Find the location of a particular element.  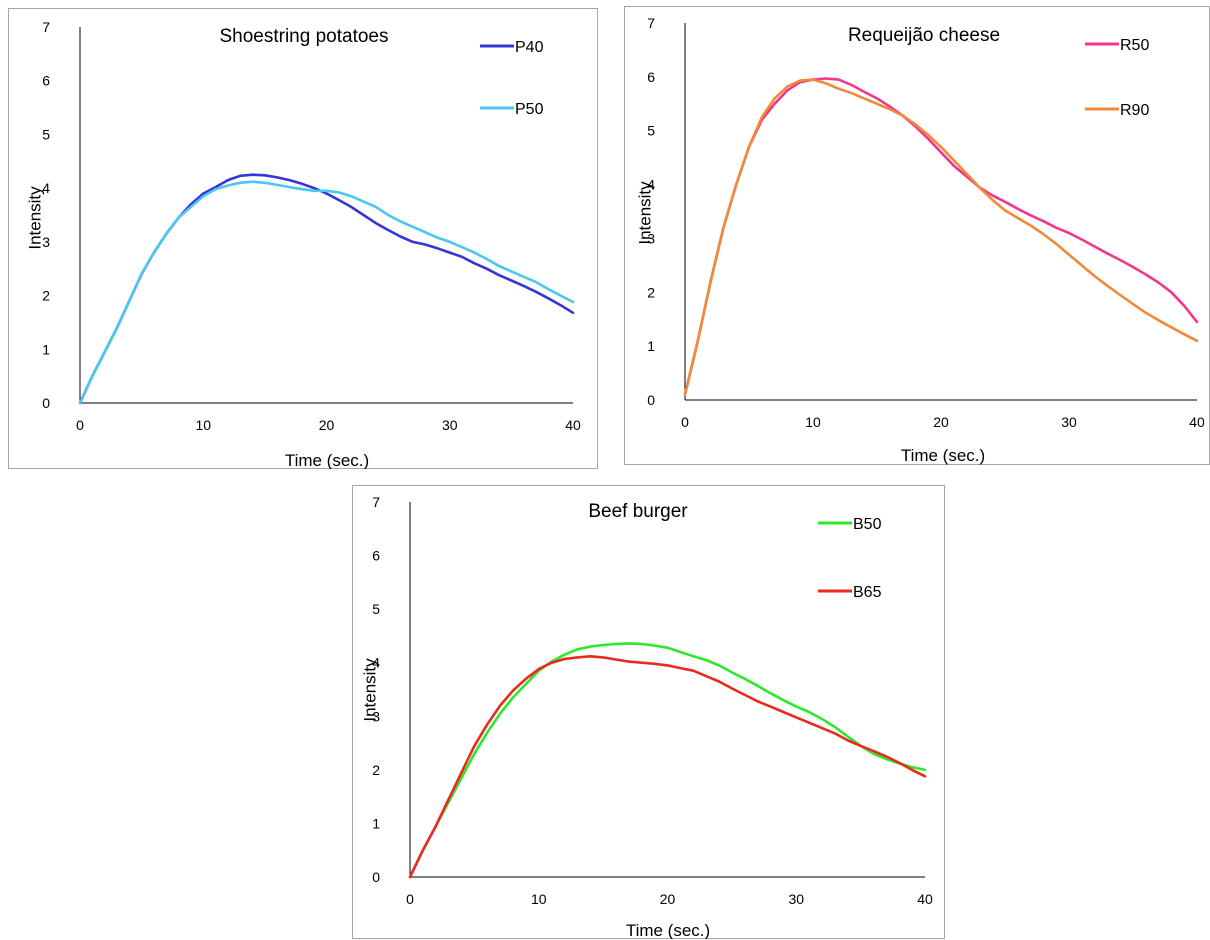

series-line-r50 is located at coordinates (941, 236).